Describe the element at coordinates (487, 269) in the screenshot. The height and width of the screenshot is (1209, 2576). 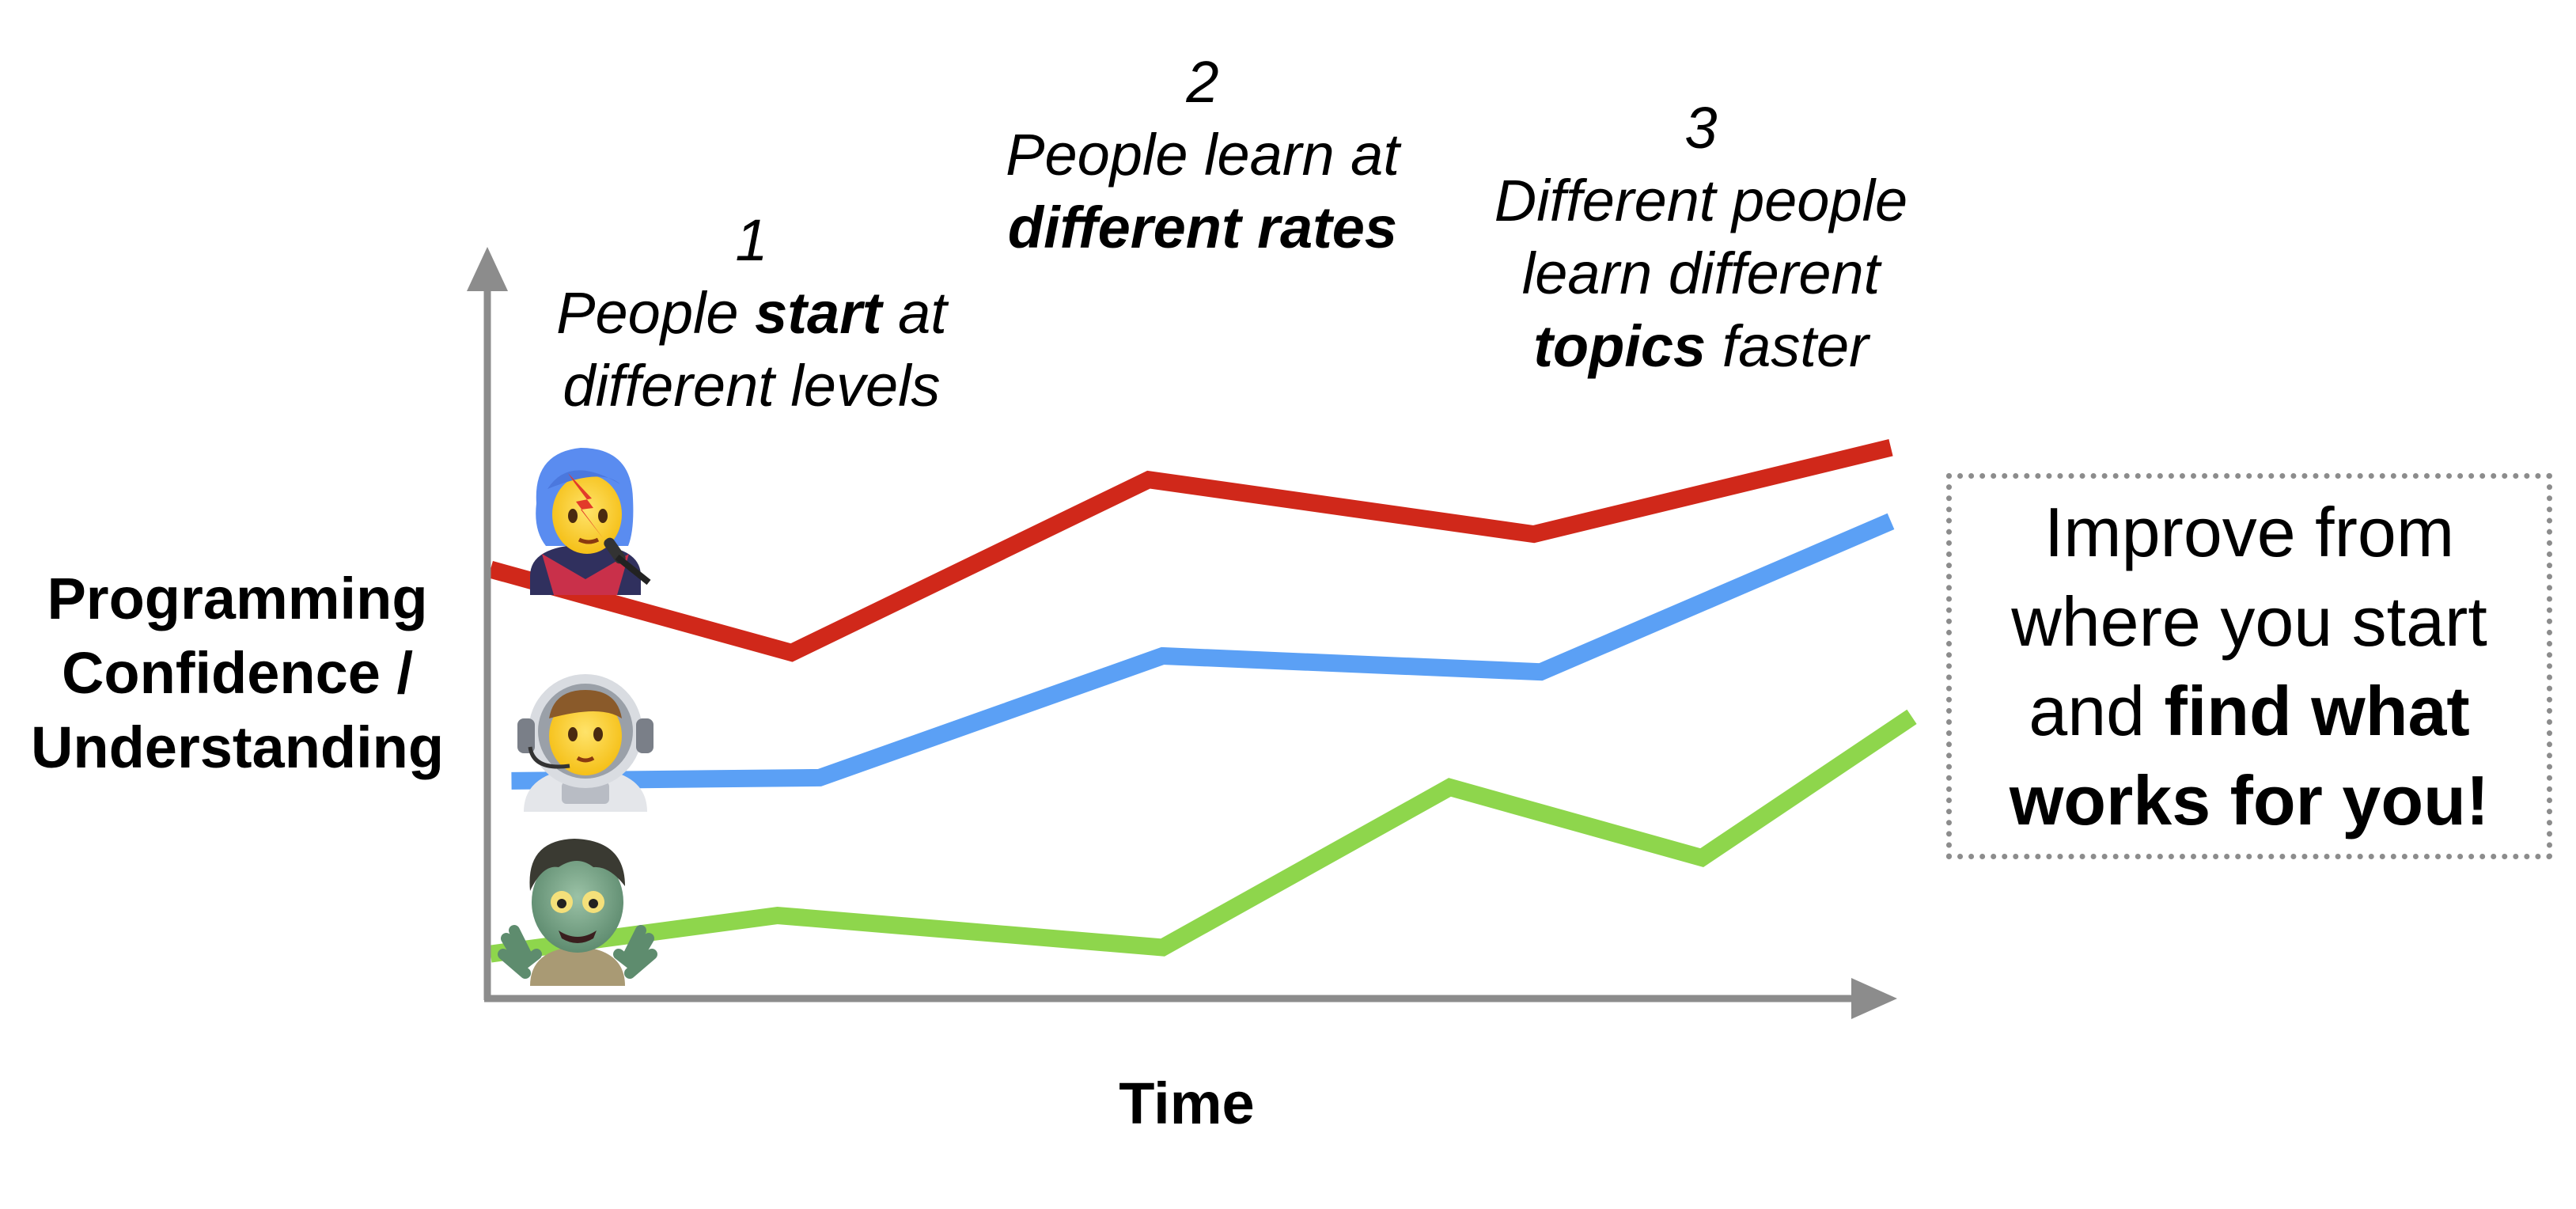
I see `y-axis-arrowhead` at that location.